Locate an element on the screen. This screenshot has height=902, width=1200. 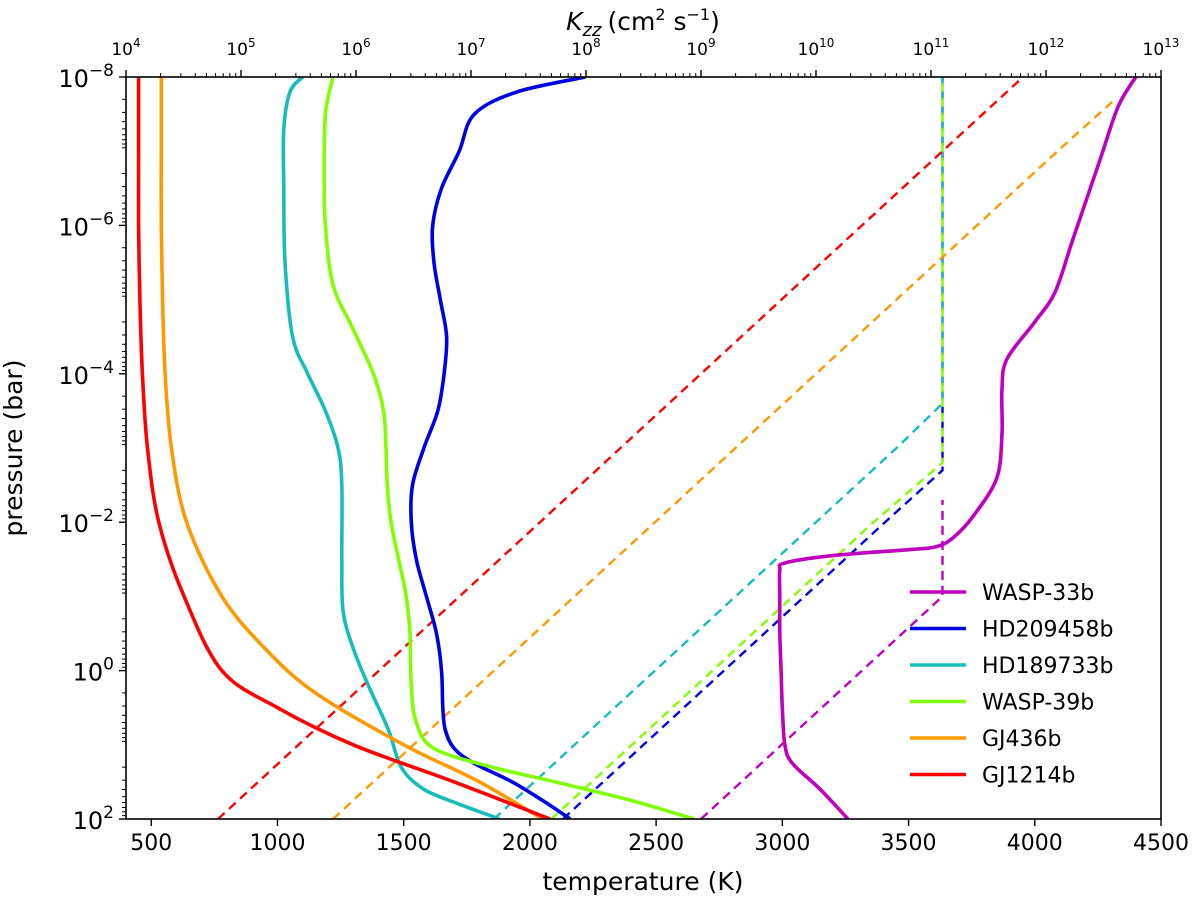
x-tick-label: 1500 is located at coordinates (404, 843).